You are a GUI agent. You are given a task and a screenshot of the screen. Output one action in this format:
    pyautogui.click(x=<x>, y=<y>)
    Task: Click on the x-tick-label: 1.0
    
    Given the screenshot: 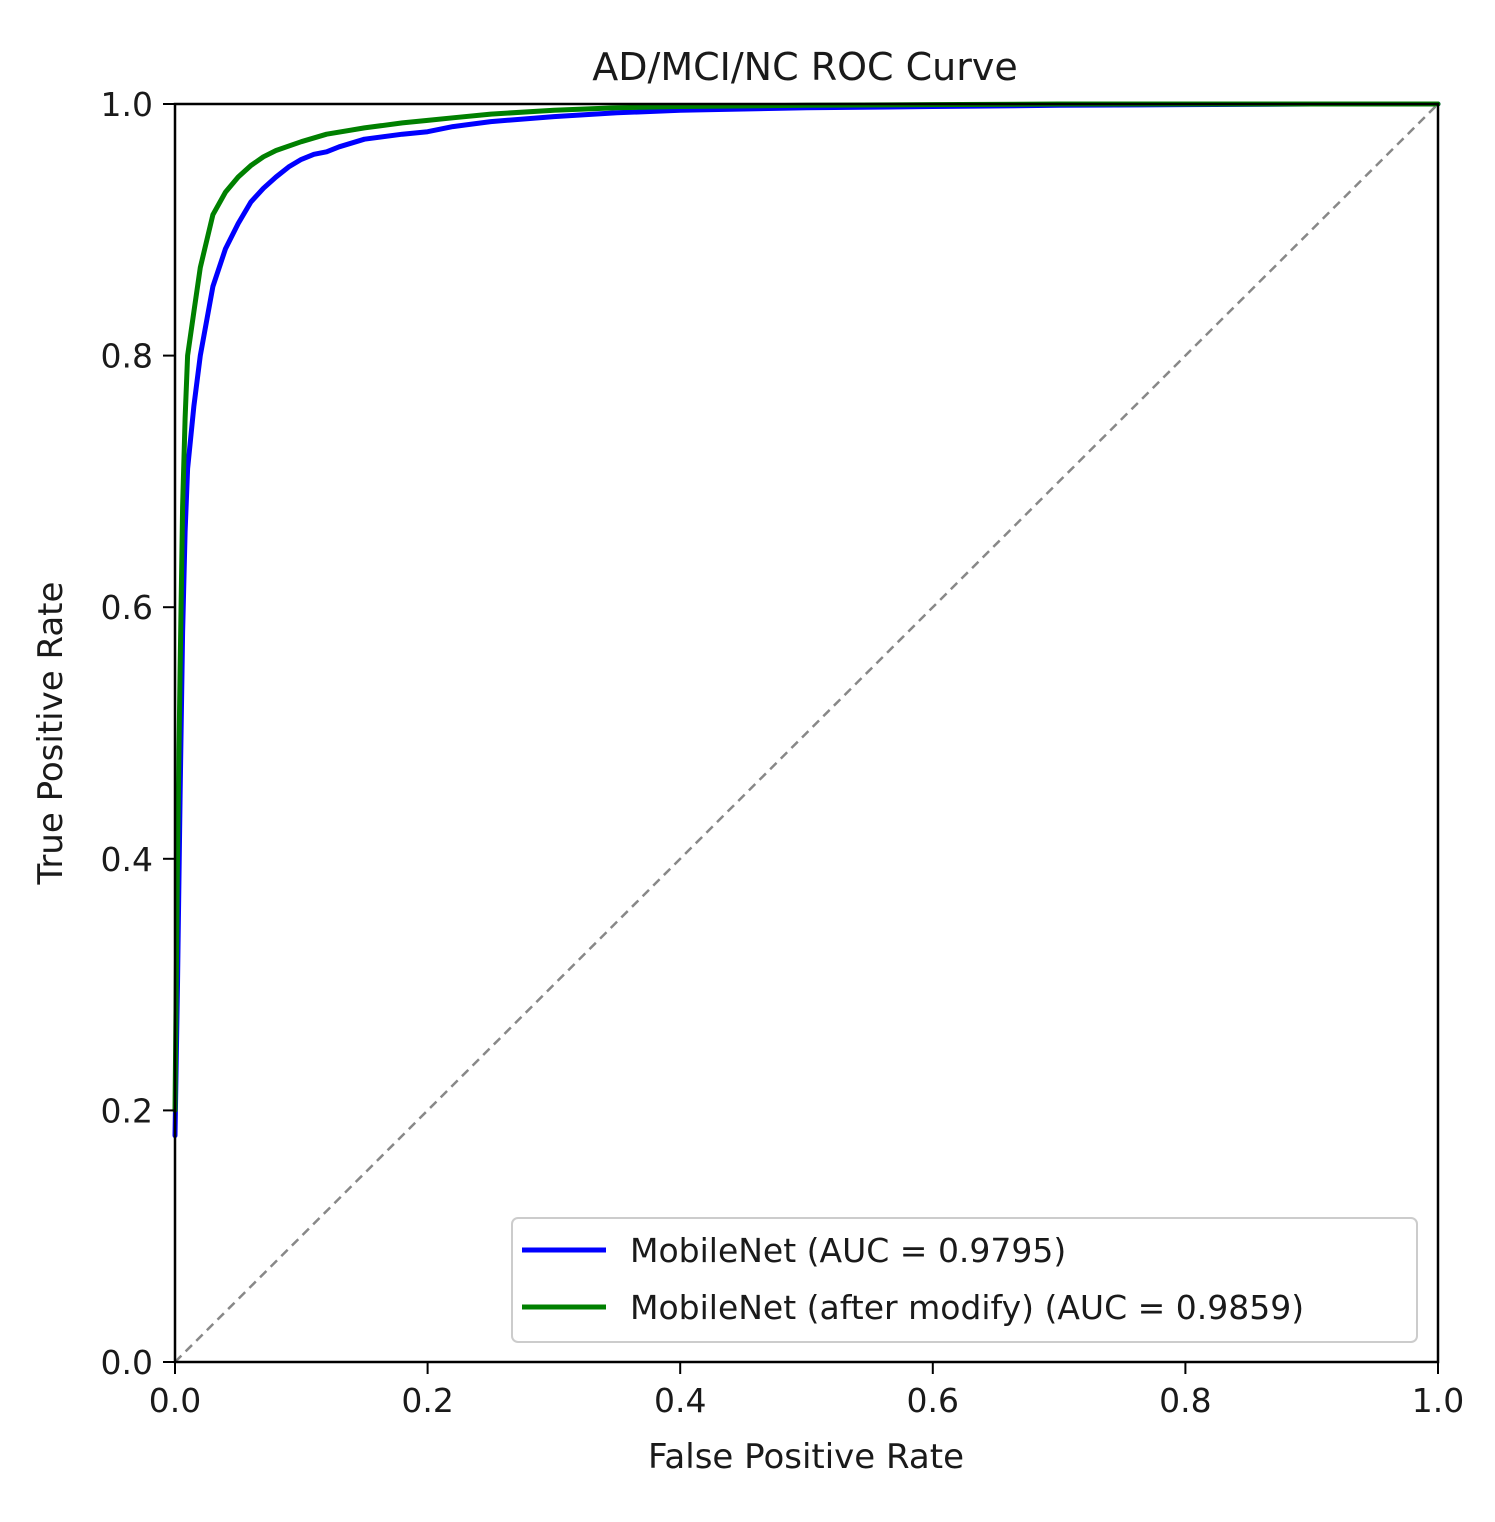 What is the action you would take?
    pyautogui.click(x=1438, y=1400)
    